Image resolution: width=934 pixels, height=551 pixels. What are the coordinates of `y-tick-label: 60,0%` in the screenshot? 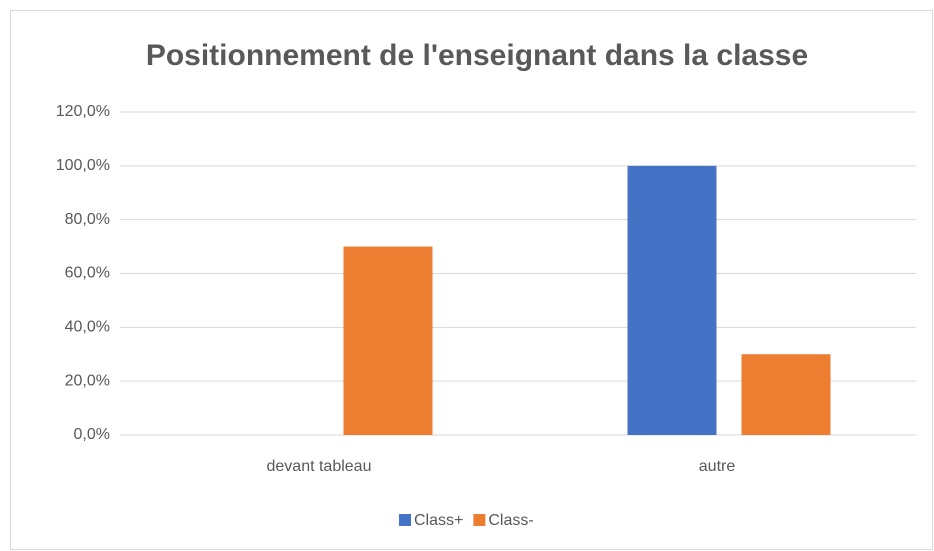 It's located at (87, 273).